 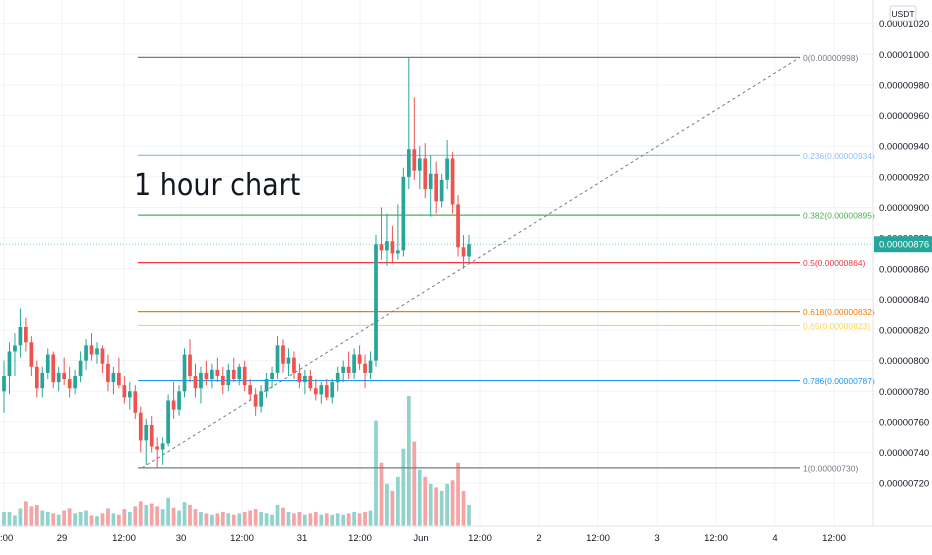 I want to click on y-tick-label: 0.00000760, so click(x=904, y=422).